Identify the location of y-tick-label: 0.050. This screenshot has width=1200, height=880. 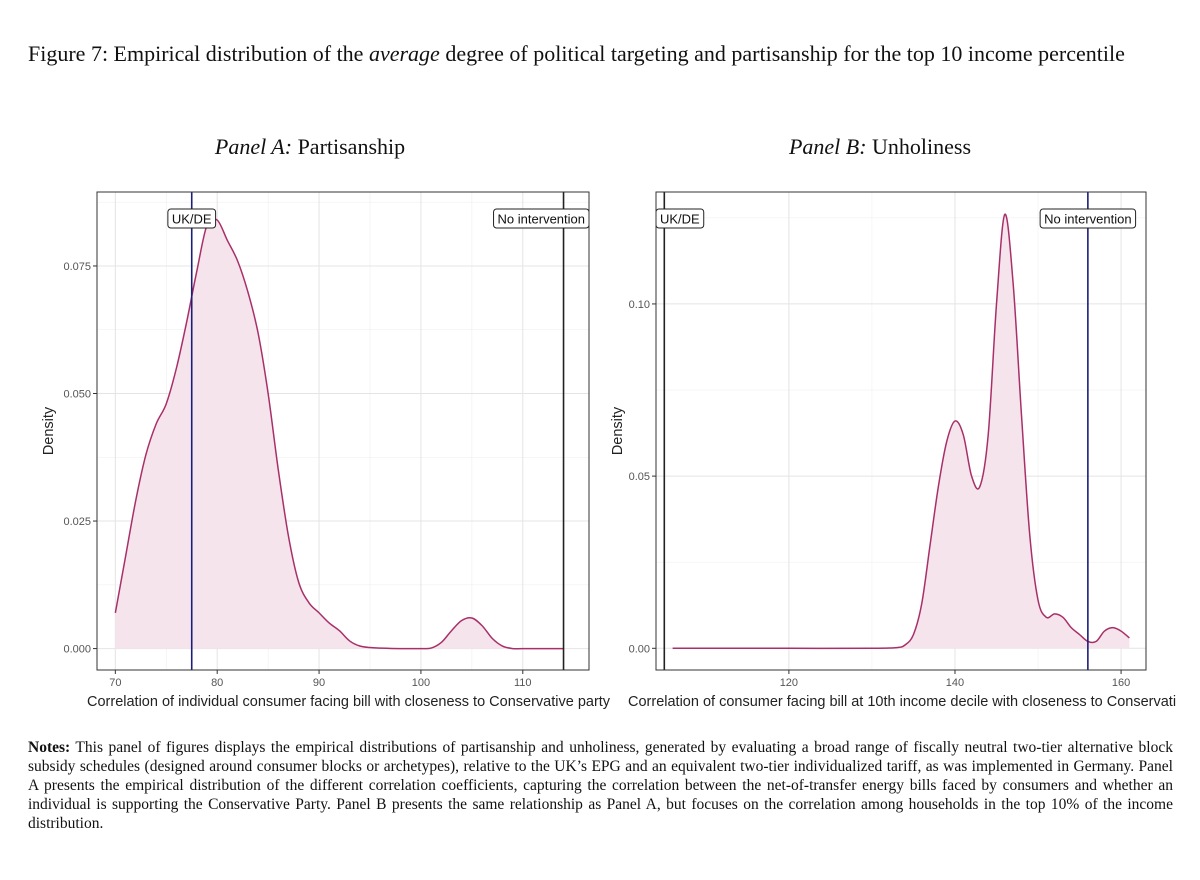
(77, 395).